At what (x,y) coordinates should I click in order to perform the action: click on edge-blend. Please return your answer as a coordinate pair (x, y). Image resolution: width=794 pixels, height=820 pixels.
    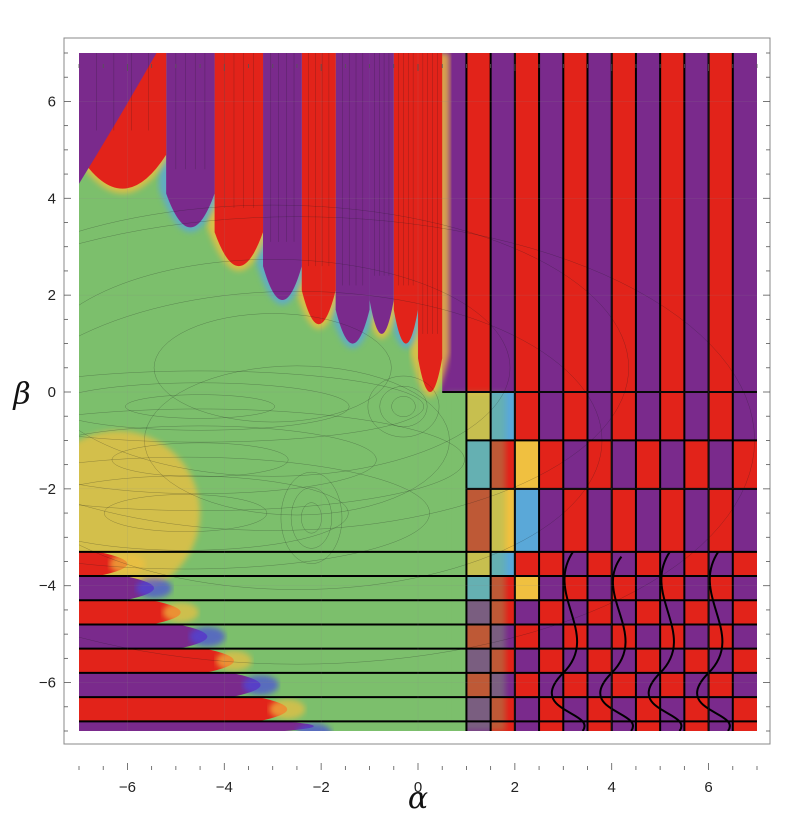
    Looking at the image, I should click on (476, 561).